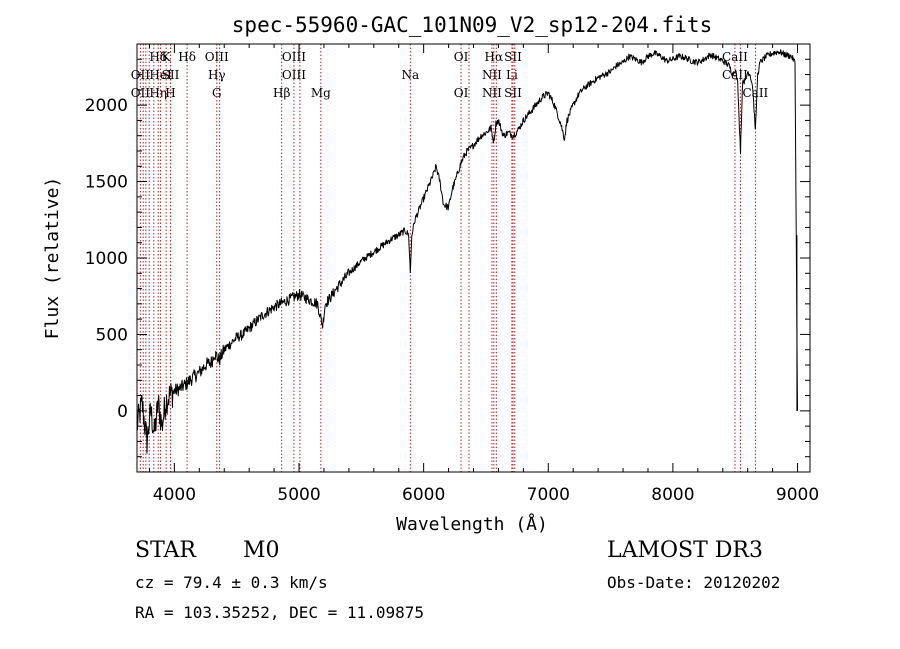 The image size is (900, 649). Describe the element at coordinates (281, 93) in the screenshot. I see `line-marker-label: Hβ` at that location.